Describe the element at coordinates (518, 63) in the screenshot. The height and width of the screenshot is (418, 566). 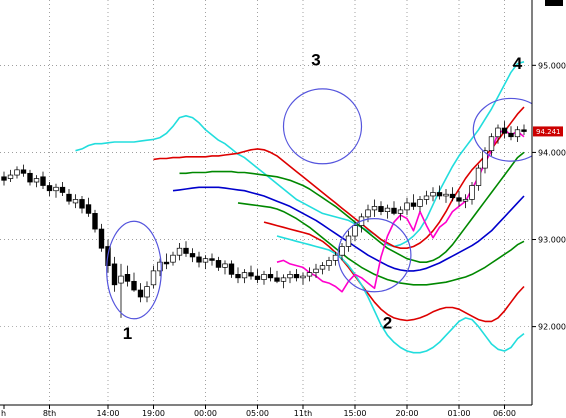
I see `annotation-label-4: 4` at that location.